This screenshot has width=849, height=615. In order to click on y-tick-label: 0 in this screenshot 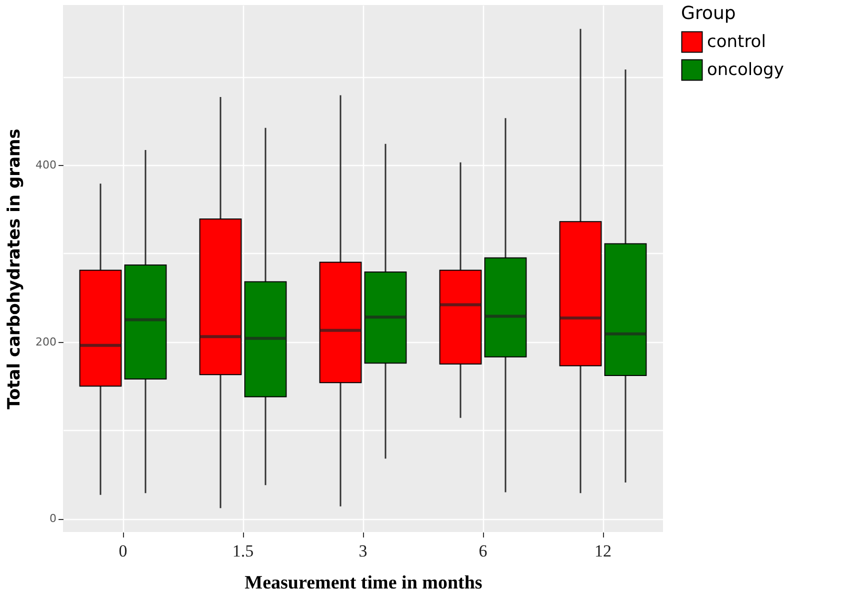, I will do `click(53, 519)`.